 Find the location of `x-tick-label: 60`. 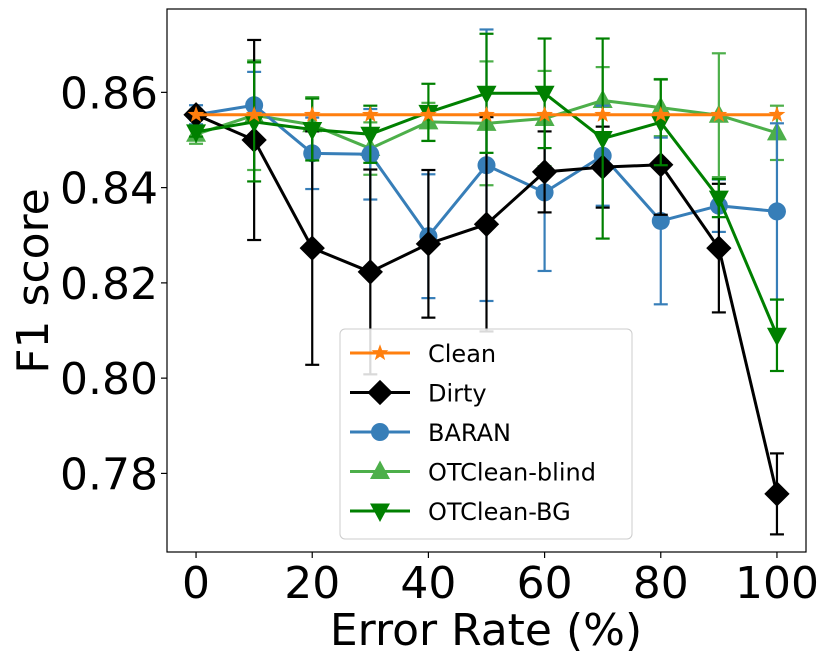

x-tick-label: 60 is located at coordinates (545, 583).